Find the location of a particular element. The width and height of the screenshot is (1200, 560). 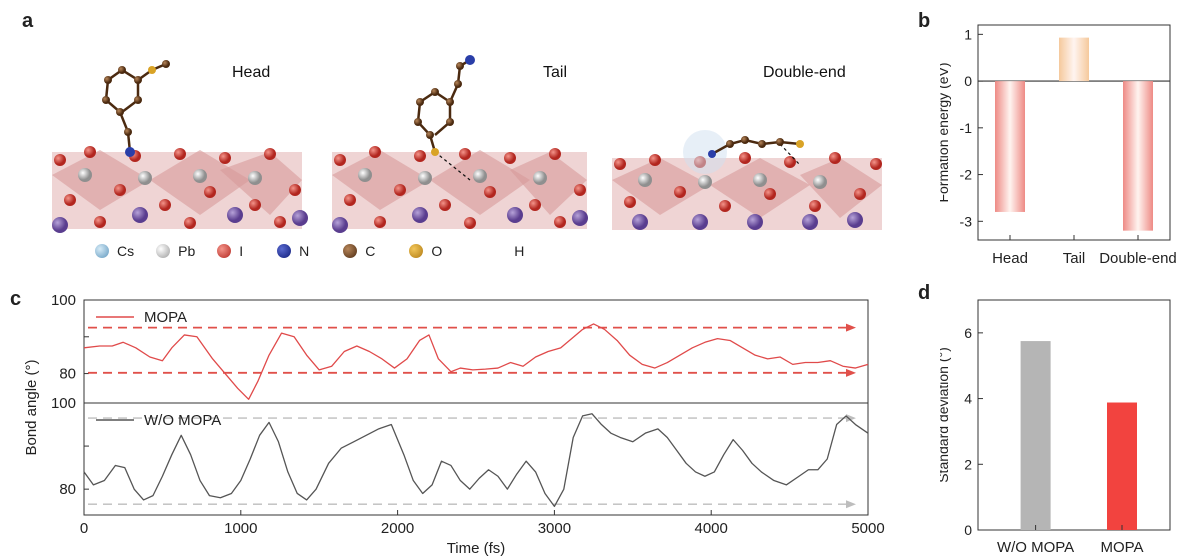

y-tick-label: -3 is located at coordinates (966, 221).